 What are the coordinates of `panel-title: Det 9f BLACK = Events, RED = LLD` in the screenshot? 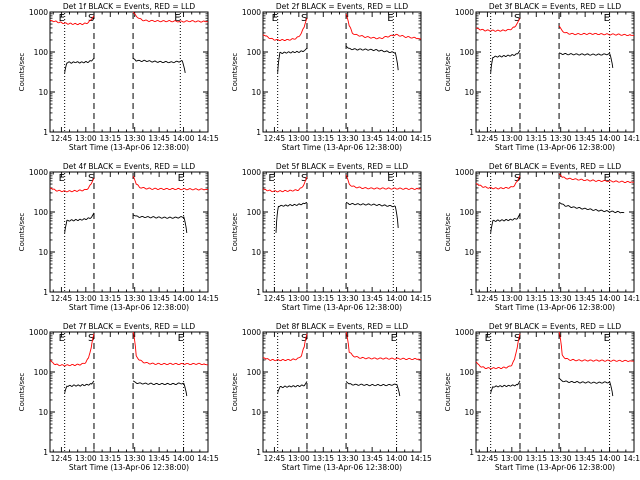 It's located at (555, 326).